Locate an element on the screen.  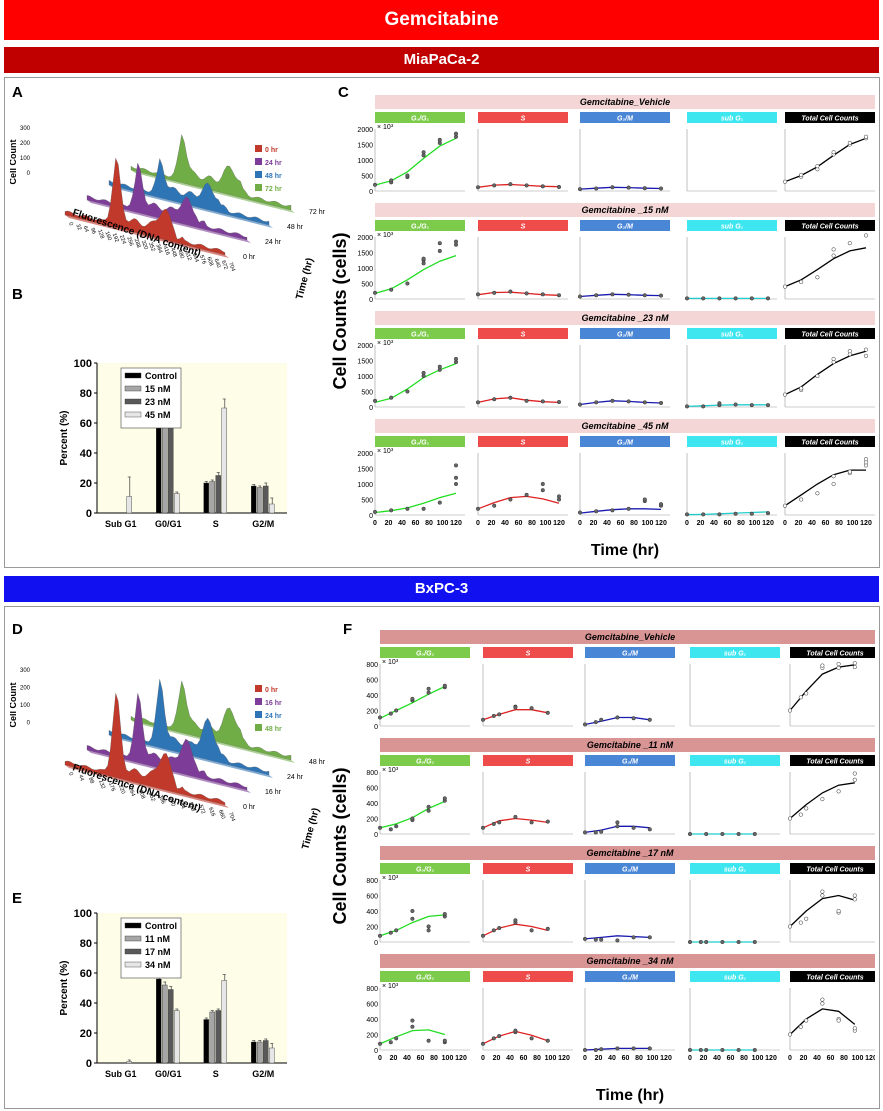
time-label: 16 hr is located at coordinates (273, 792).